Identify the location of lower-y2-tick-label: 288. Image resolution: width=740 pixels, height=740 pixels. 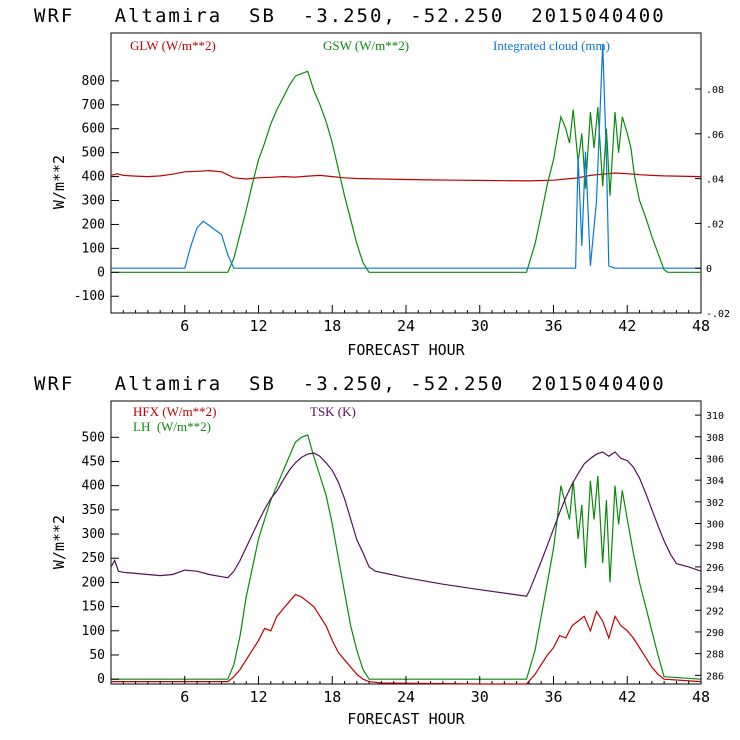
(715, 655).